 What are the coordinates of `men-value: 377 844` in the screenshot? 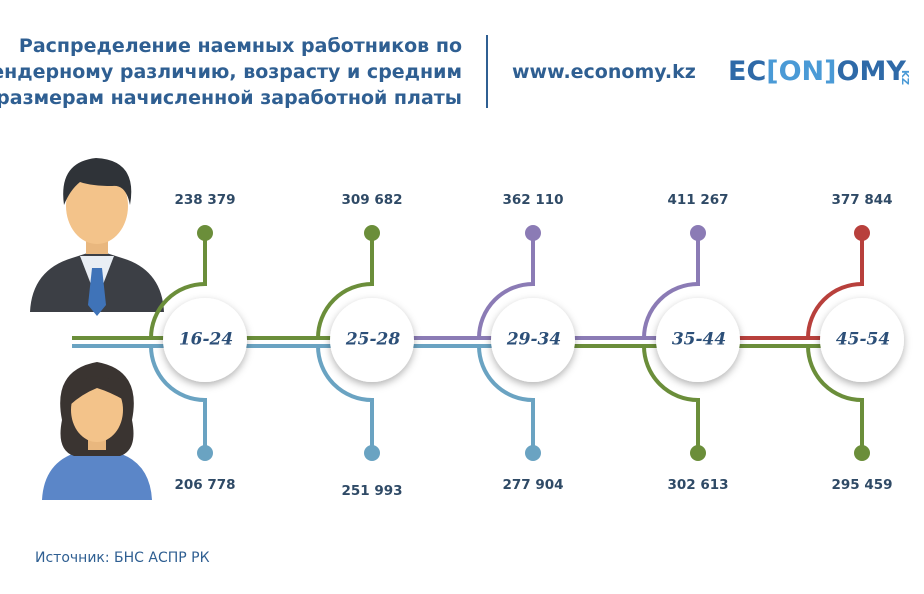 It's located at (861, 200).